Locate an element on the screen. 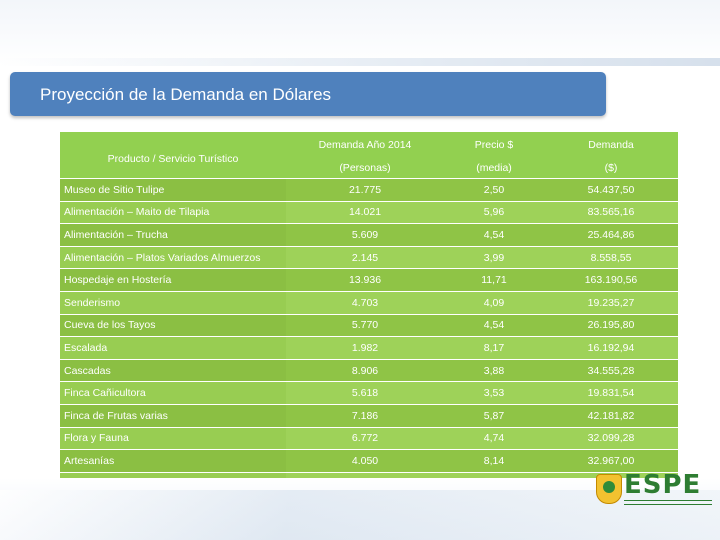  cell-people: 6.772 is located at coordinates (365, 438).